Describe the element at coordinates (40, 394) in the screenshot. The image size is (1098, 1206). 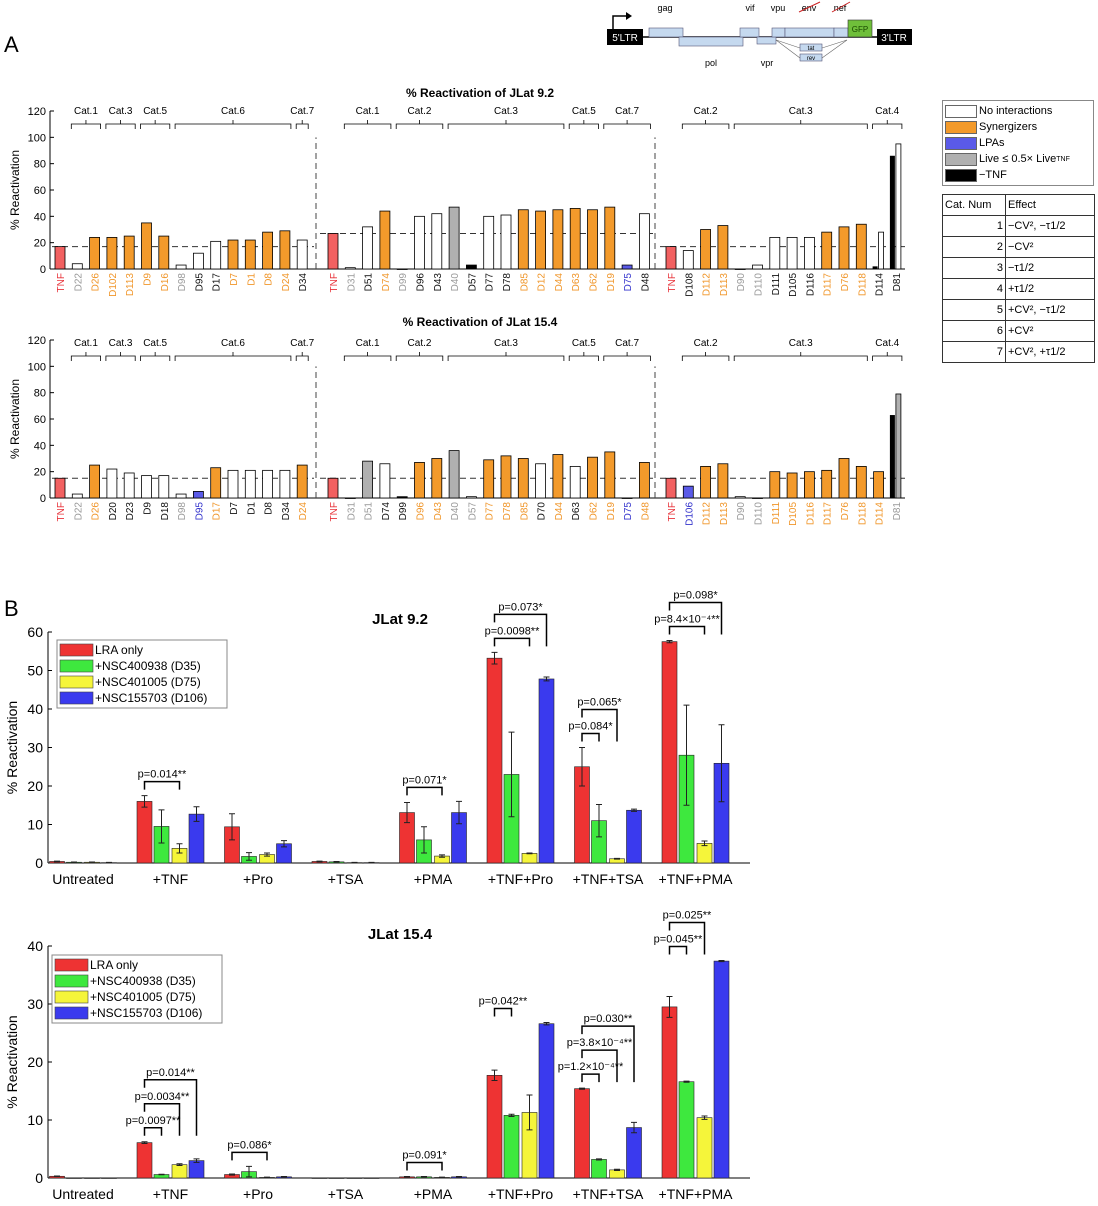
I see `y-tick-label: 80` at that location.